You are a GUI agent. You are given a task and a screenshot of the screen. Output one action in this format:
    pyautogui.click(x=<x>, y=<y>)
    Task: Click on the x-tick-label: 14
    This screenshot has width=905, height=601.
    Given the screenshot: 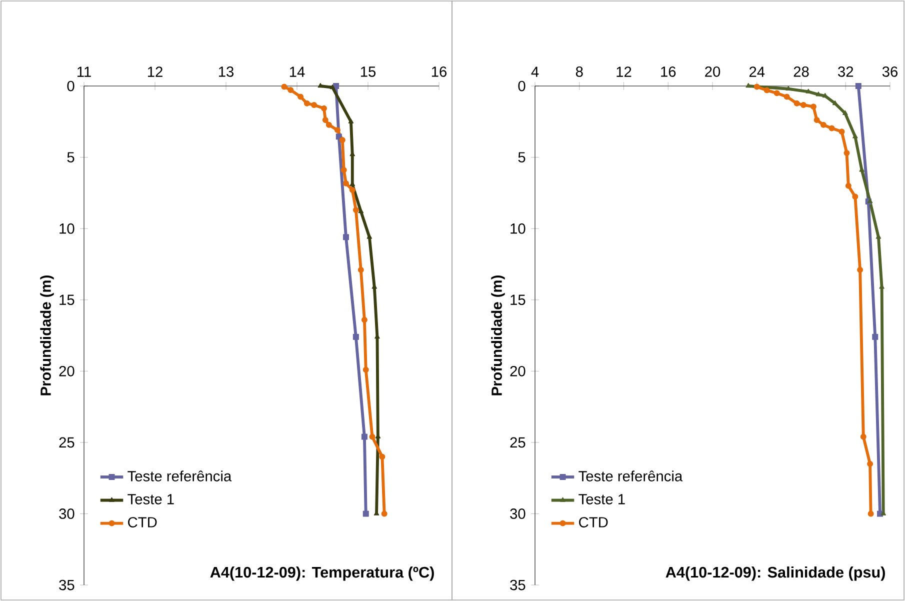 What is the action you would take?
    pyautogui.click(x=297, y=71)
    